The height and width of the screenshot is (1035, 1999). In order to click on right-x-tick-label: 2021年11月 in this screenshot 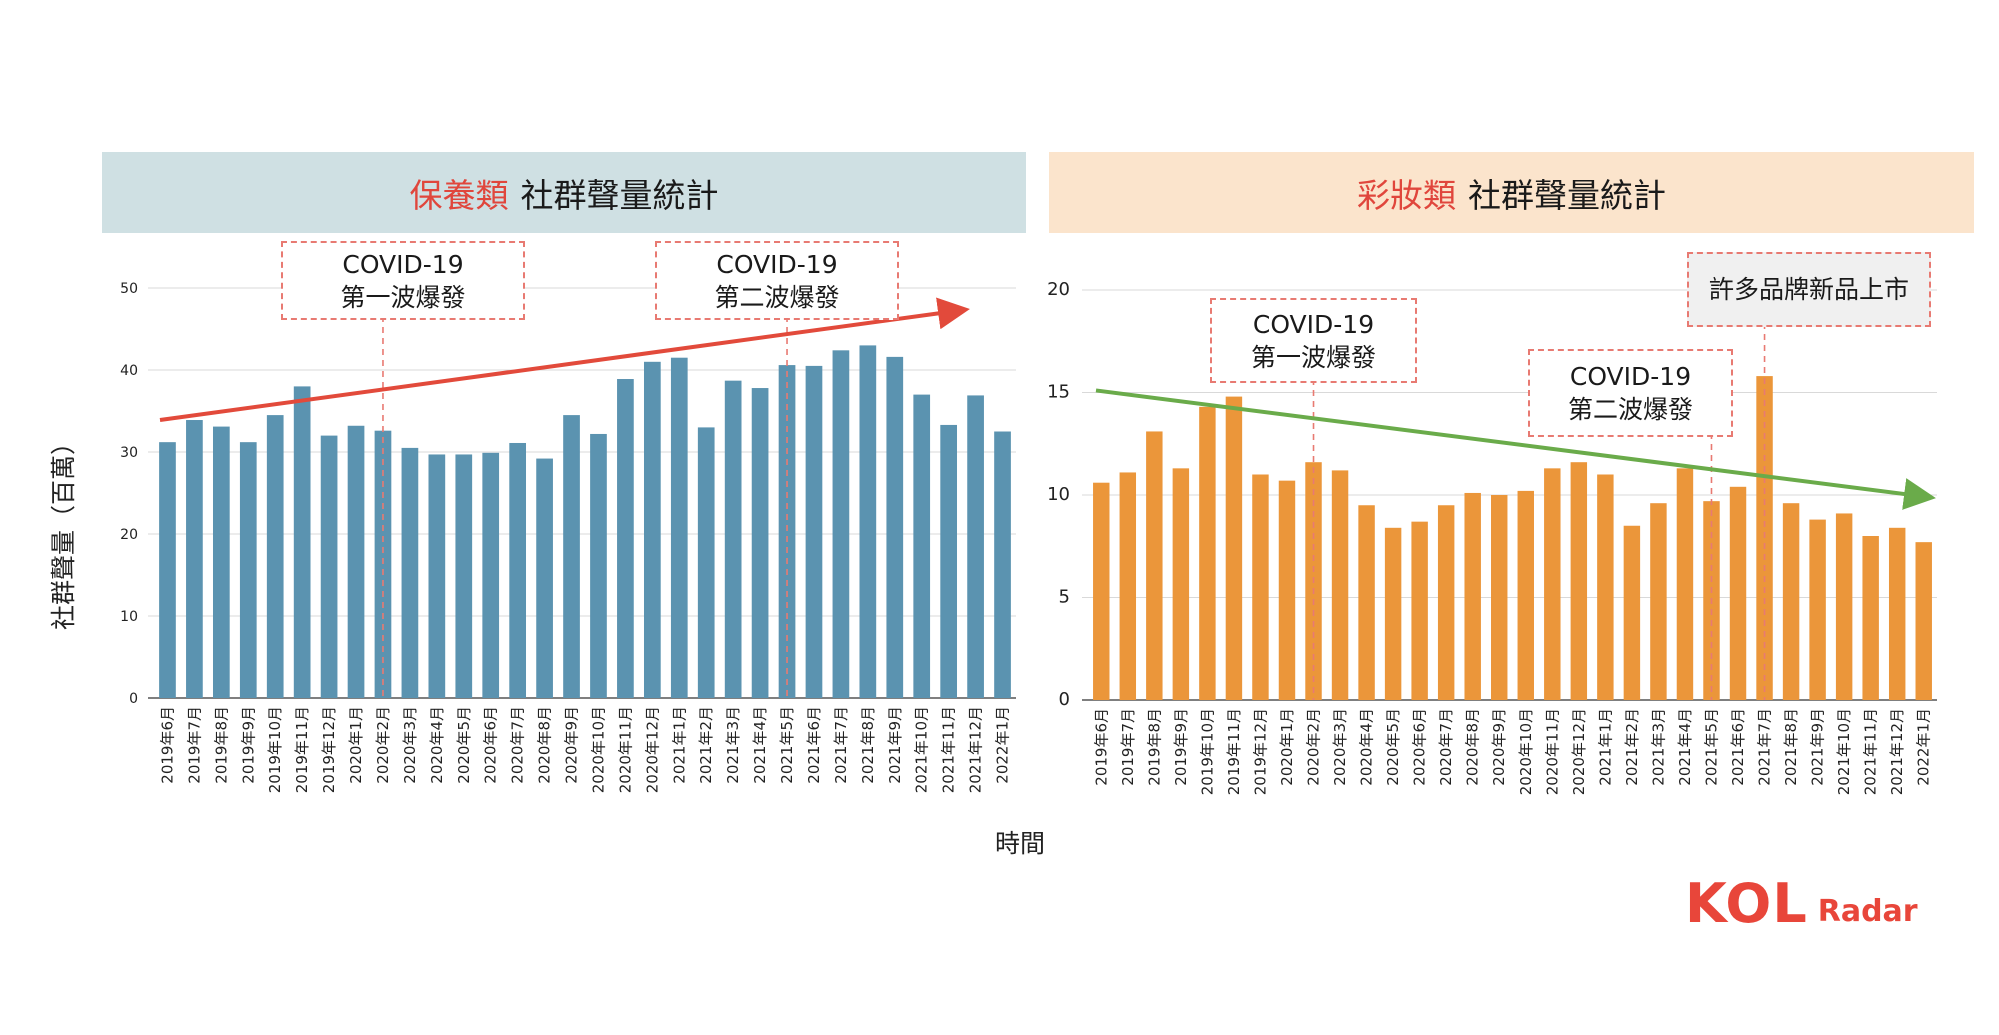, I will do `click(1871, 751)`.